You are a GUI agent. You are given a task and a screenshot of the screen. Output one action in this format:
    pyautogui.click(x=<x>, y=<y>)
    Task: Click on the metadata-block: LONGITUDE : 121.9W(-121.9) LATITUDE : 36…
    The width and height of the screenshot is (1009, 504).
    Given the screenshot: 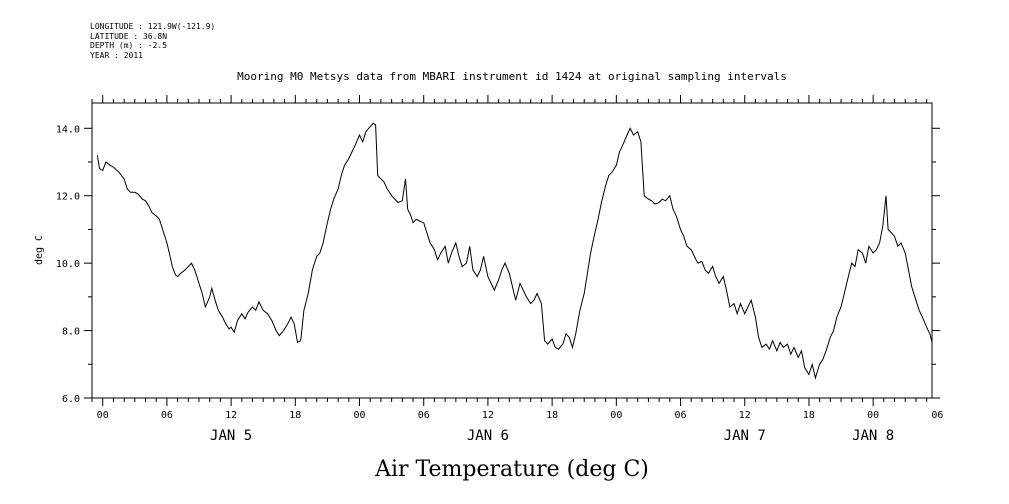 What is the action you would take?
    pyautogui.click(x=152, y=41)
    